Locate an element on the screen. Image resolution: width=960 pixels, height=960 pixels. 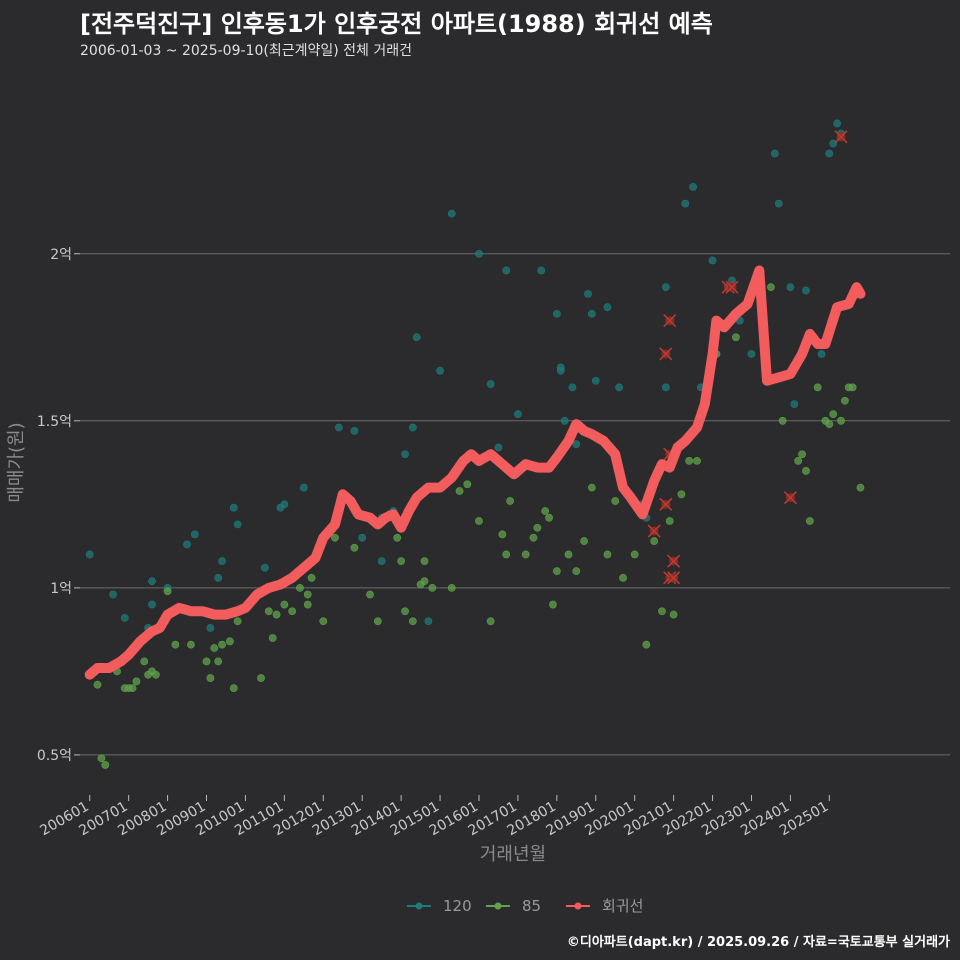
y-axis-label: 매매가(원) is located at coordinates (16, 462).